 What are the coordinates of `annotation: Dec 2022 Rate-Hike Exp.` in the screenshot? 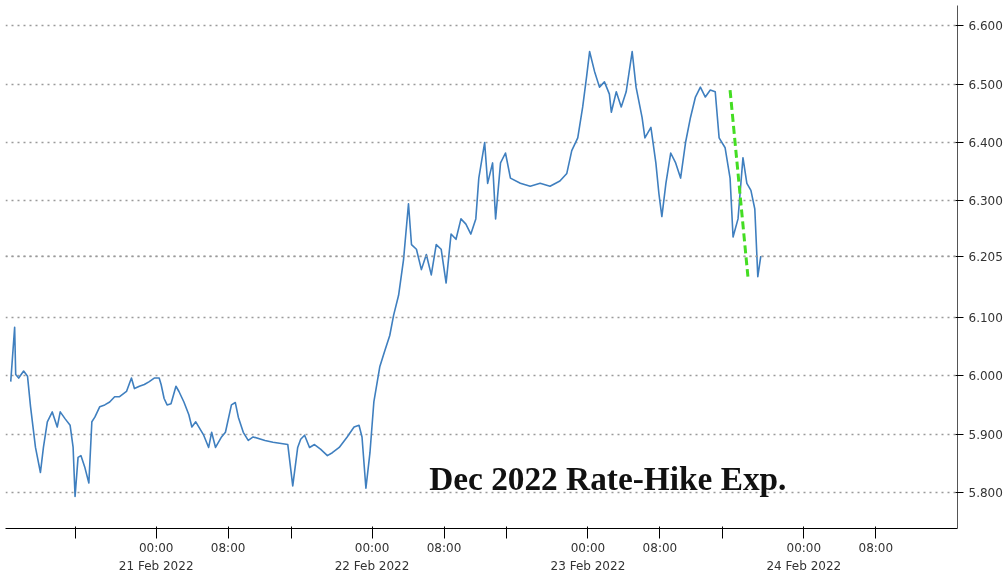 It's located at (608, 479).